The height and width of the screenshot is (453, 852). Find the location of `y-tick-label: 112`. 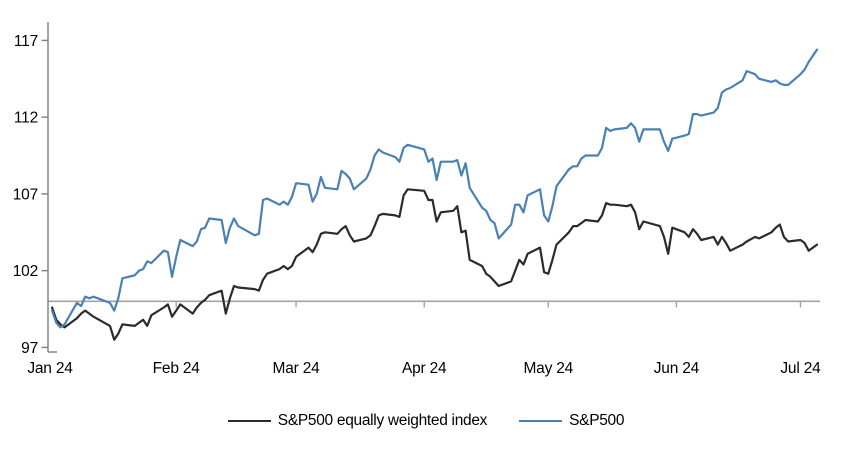

y-tick-label: 112 is located at coordinates (26, 118).